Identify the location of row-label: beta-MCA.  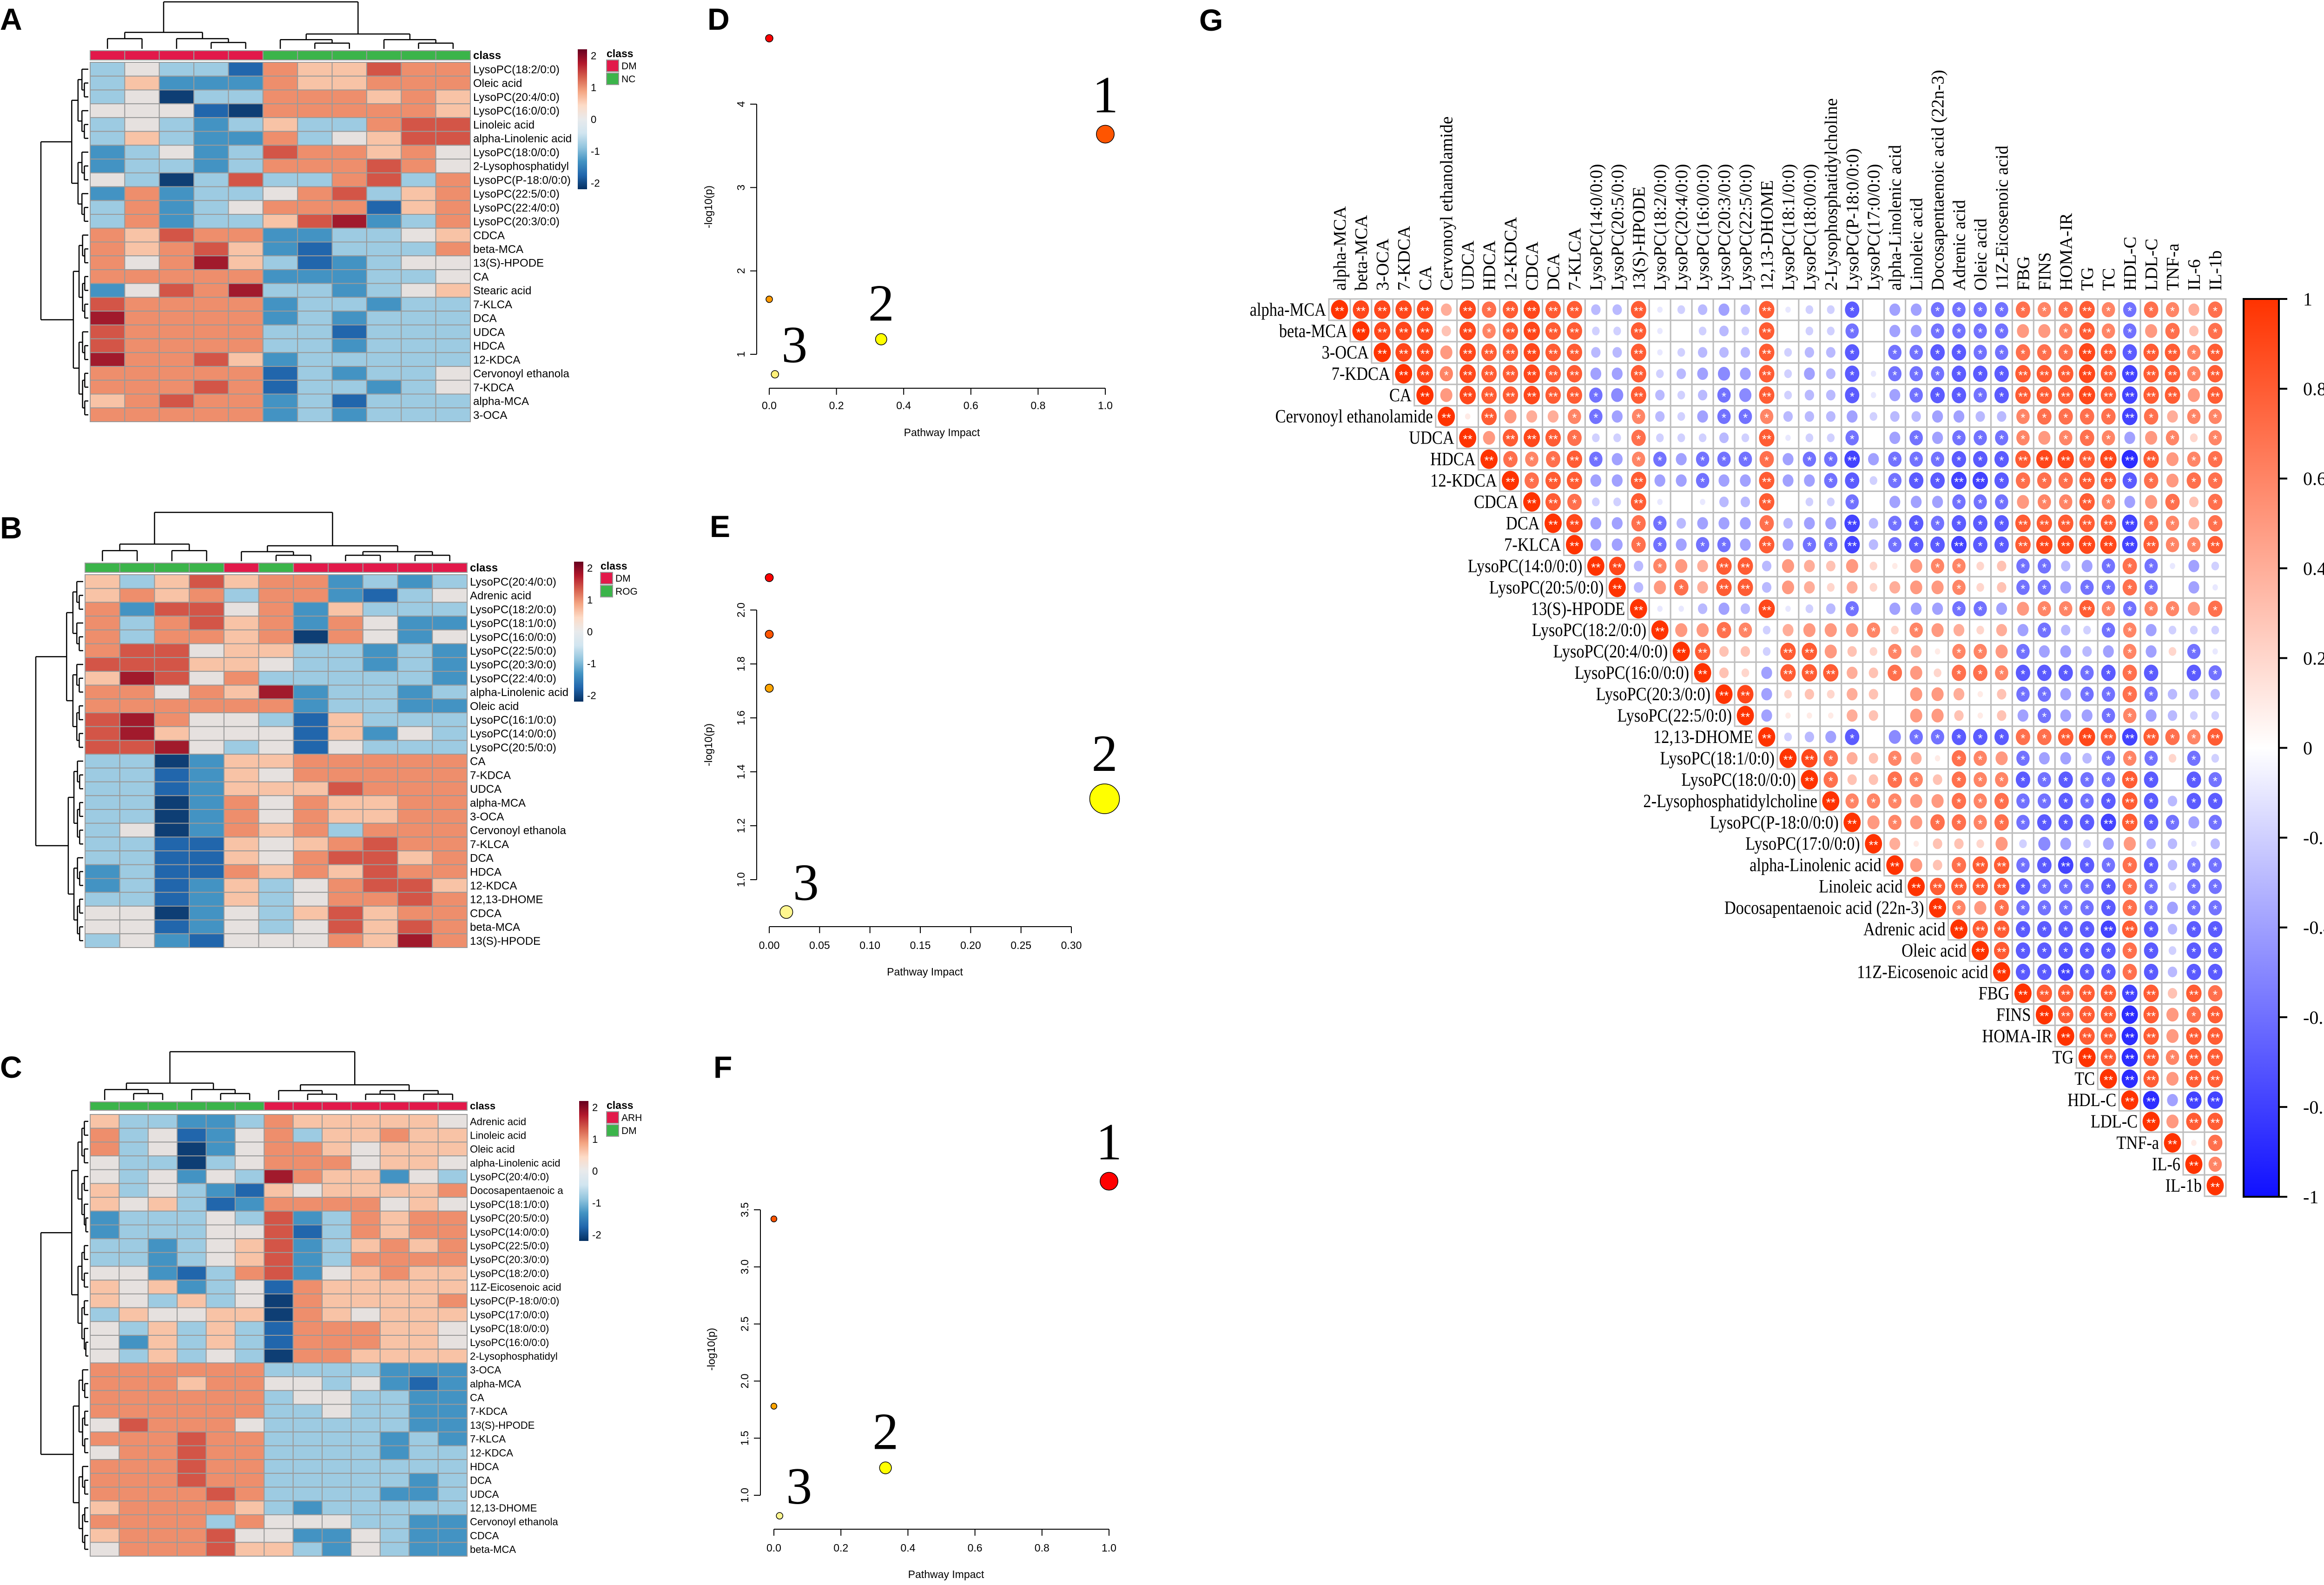
(495, 928).